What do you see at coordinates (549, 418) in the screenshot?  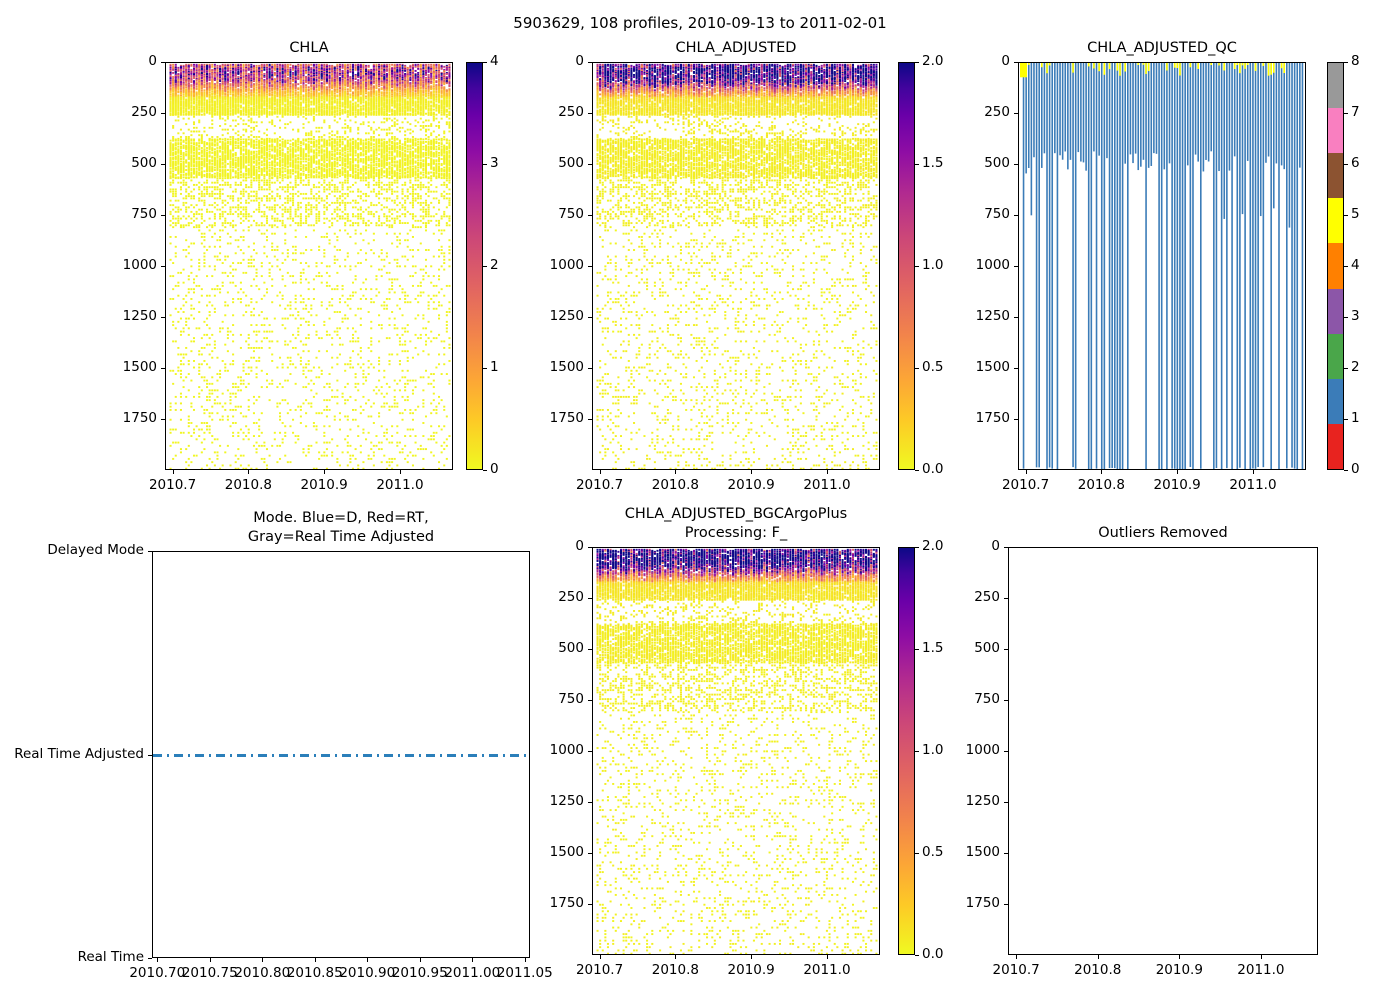 I see `chla-adjusted-ytick-label-1750: 1750` at bounding box center [549, 418].